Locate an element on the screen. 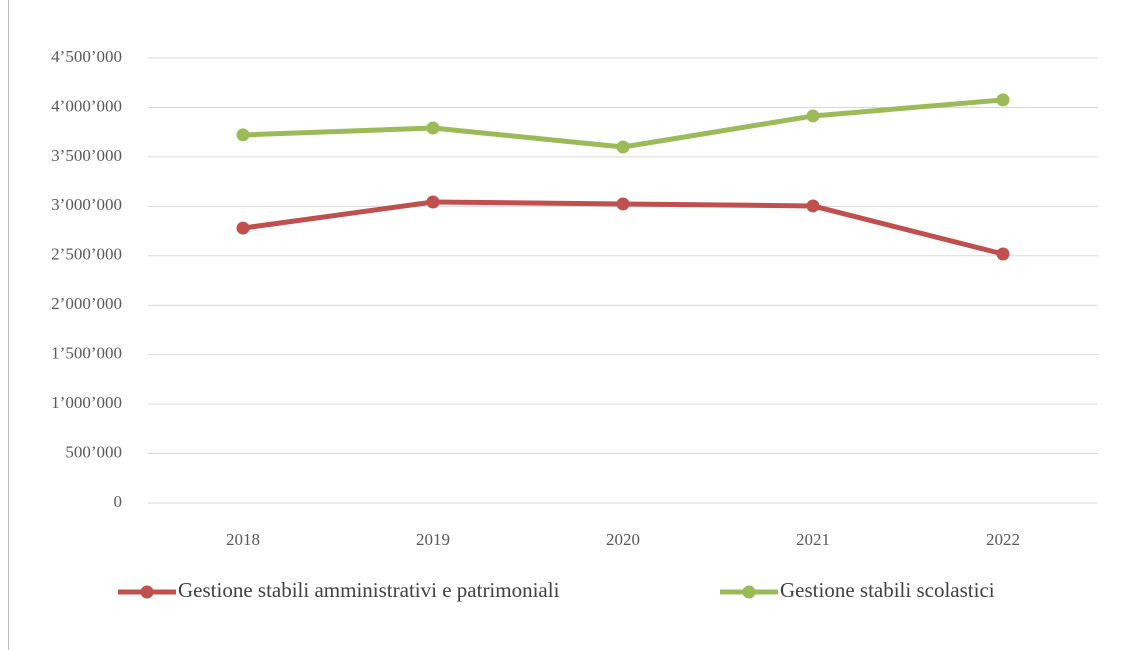 This screenshot has width=1134, height=650. y-tick-label: 3’000’000 is located at coordinates (86, 204).